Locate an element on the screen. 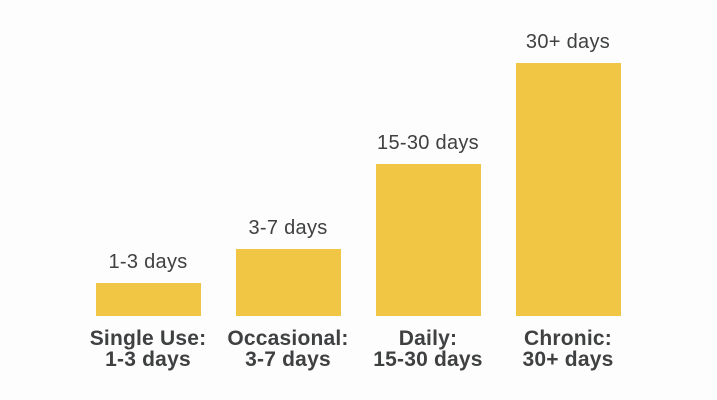 The height and width of the screenshot is (400, 717). bar-category-line2: 1-3 days is located at coordinates (148, 359).